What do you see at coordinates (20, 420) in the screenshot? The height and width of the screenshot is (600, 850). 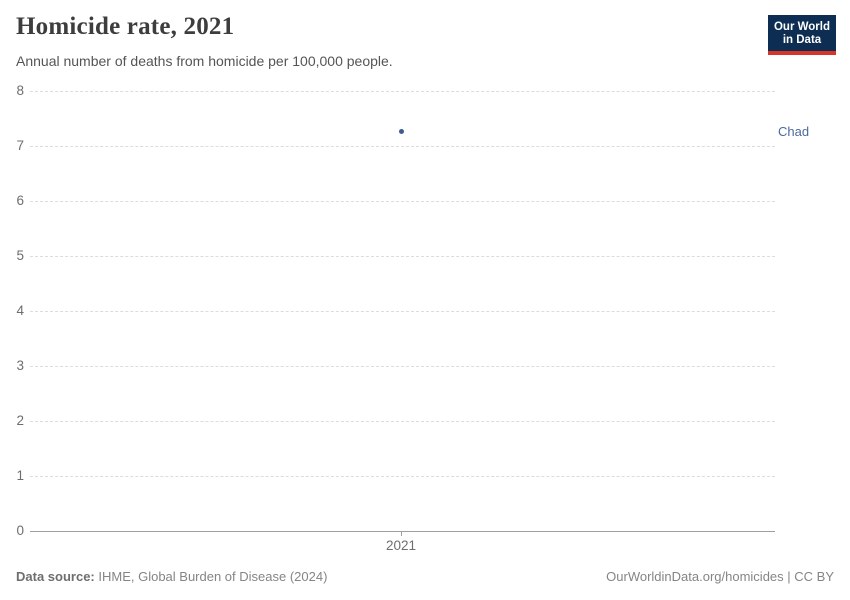 I see `y-axis-tick-label: 2` at bounding box center [20, 420].